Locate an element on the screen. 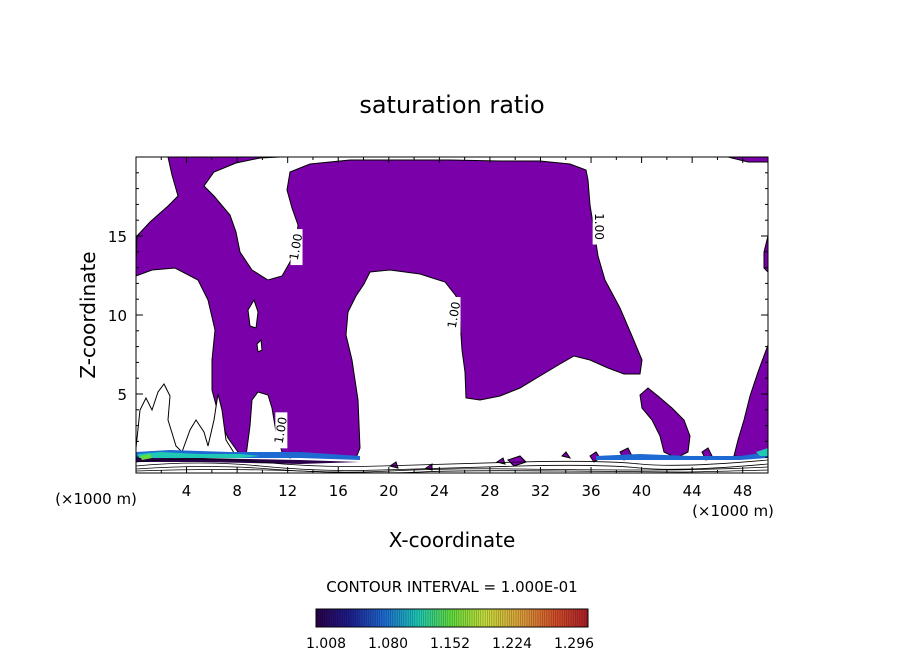  x-tick-label: 28 is located at coordinates (489, 491).